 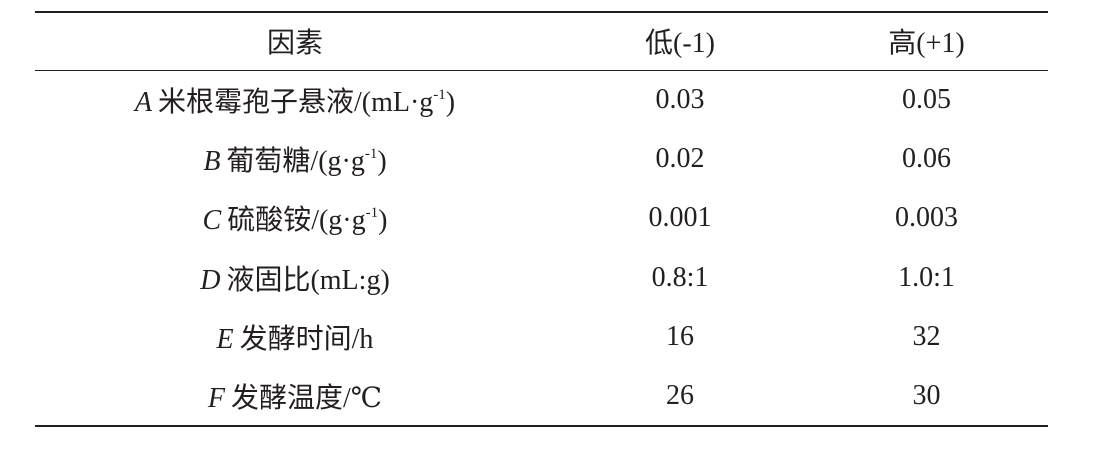 What do you see at coordinates (680, 218) in the screenshot?
I see `low-level-cell: 0.001` at bounding box center [680, 218].